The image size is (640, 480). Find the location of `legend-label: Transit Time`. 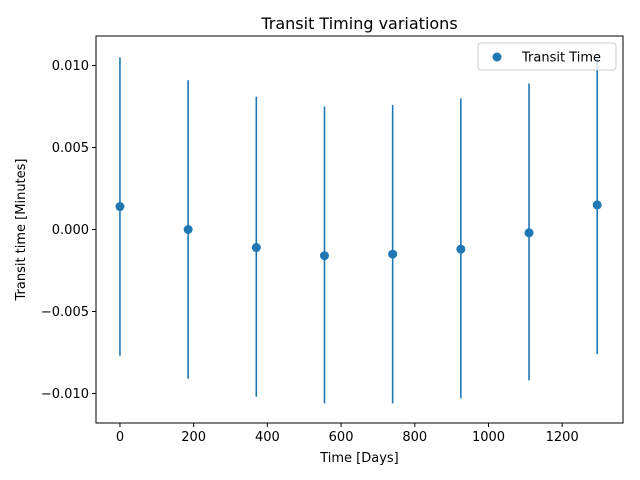

legend-label: Transit Time is located at coordinates (561, 58).